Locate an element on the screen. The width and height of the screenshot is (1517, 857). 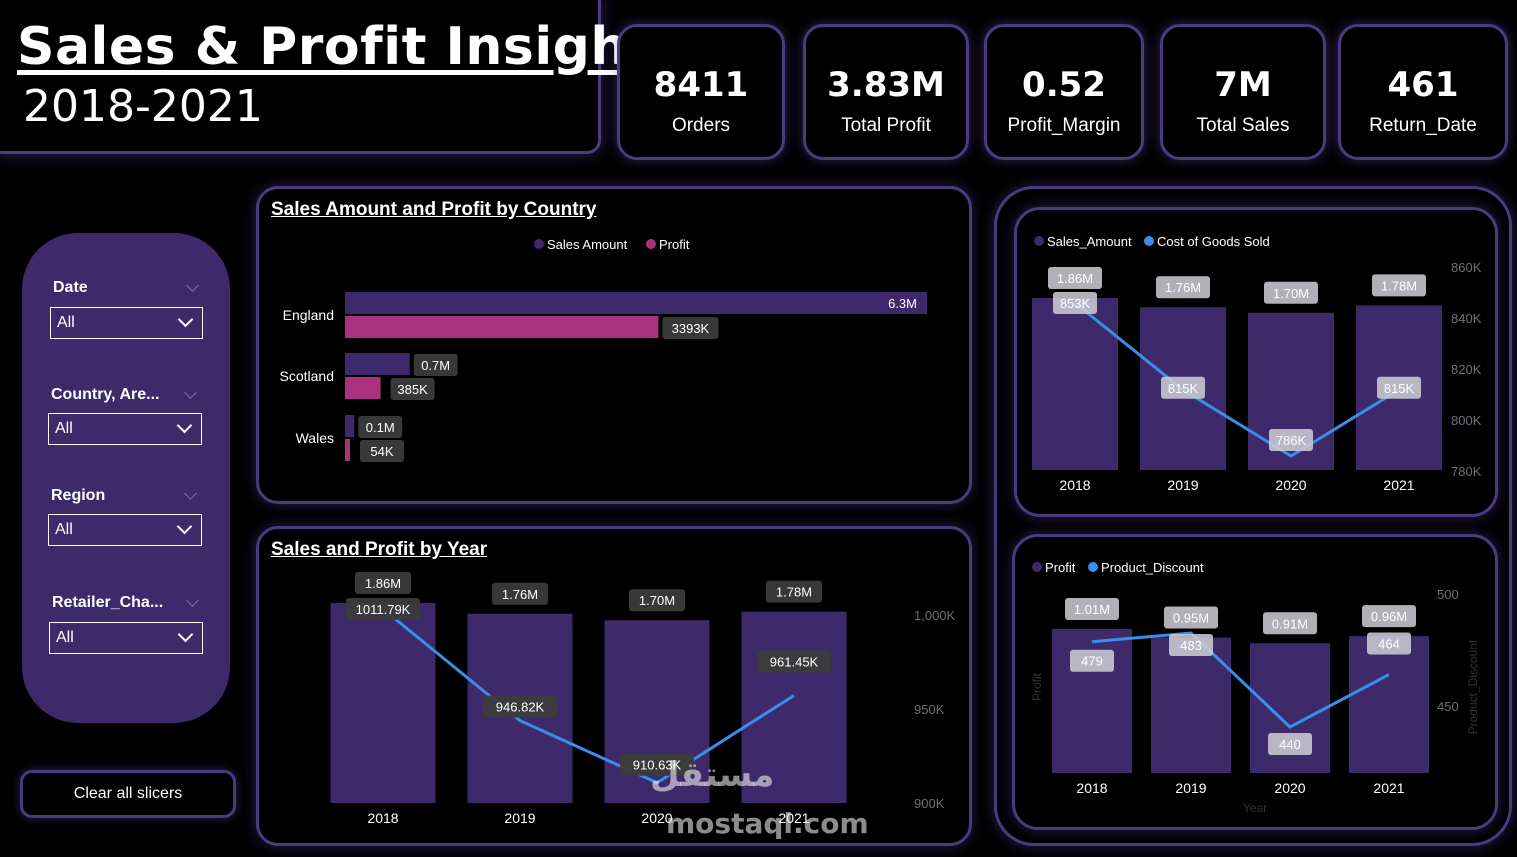
bar-data-label: 0.95M is located at coordinates (1191, 618).